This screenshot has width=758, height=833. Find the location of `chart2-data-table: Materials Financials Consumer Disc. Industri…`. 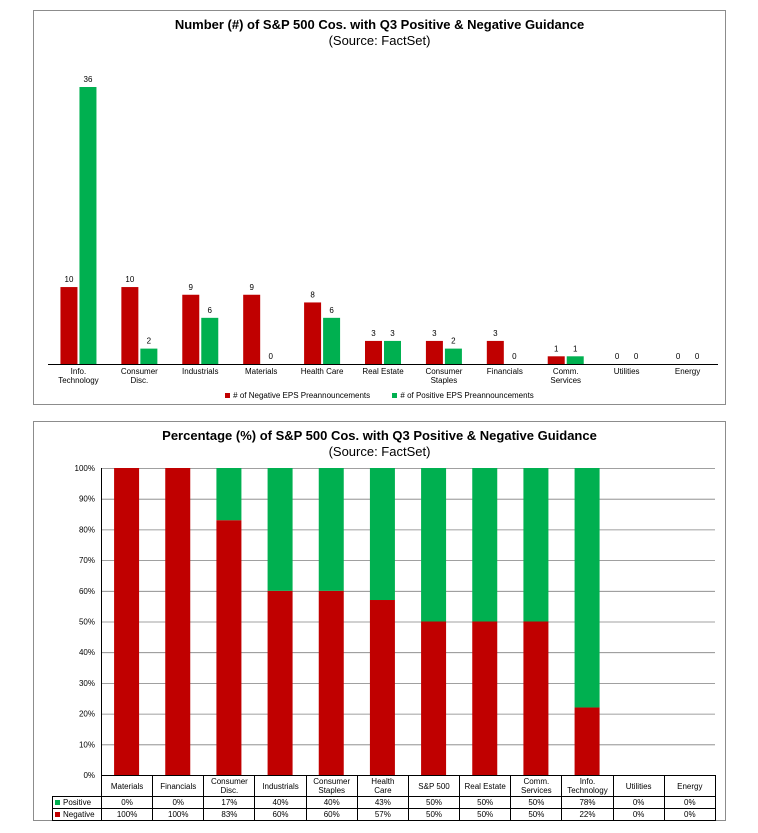

chart2-data-table: Materials Financials Consumer Disc. Industri… is located at coordinates (384, 798).